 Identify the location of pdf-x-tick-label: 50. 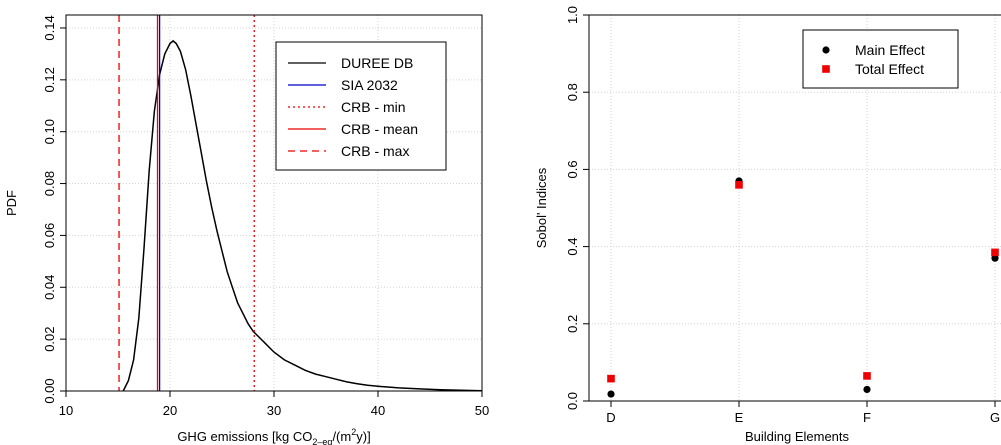
(482, 410).